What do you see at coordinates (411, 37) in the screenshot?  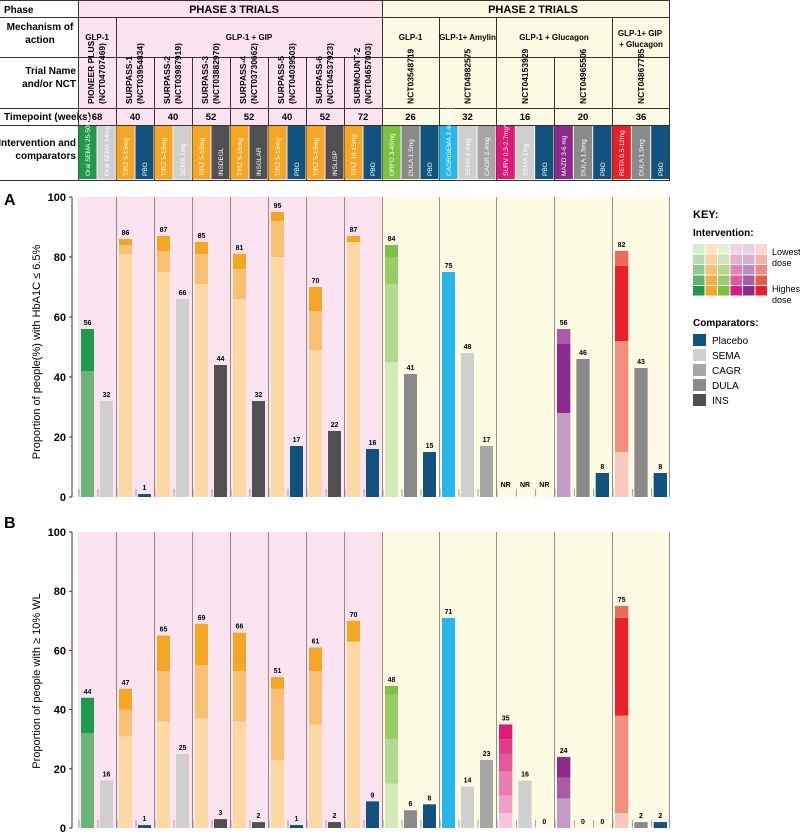 I see `mechanism-label: GLP-1` at bounding box center [411, 37].